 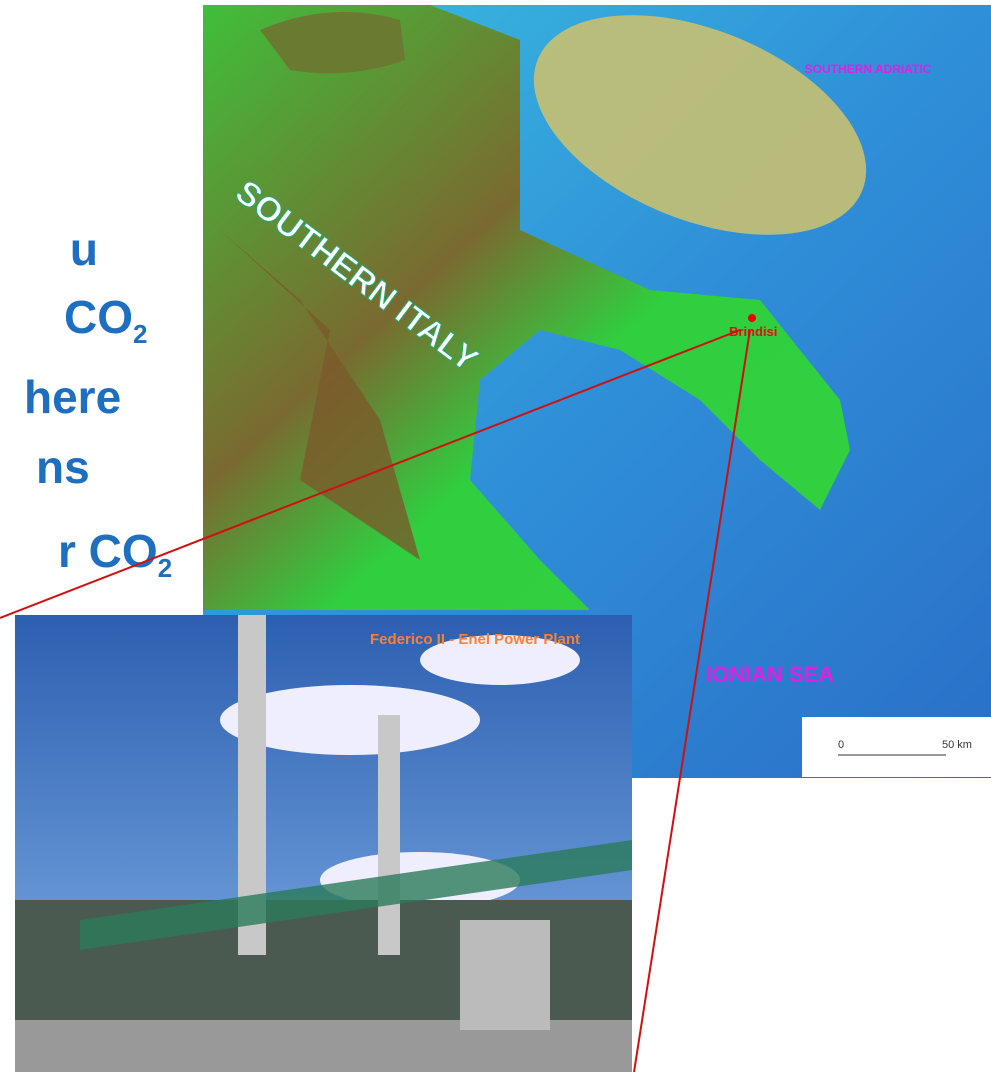 I want to click on text-line: CO2, so click(x=106, y=320).